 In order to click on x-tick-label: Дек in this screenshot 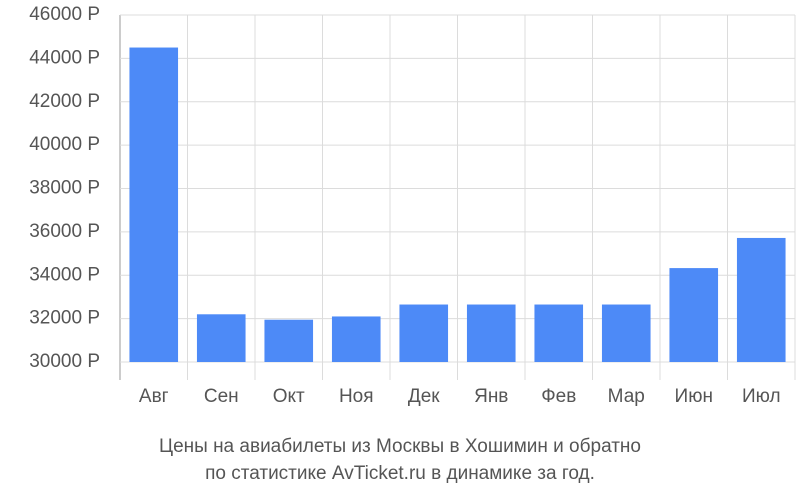, I will do `click(424, 396)`.